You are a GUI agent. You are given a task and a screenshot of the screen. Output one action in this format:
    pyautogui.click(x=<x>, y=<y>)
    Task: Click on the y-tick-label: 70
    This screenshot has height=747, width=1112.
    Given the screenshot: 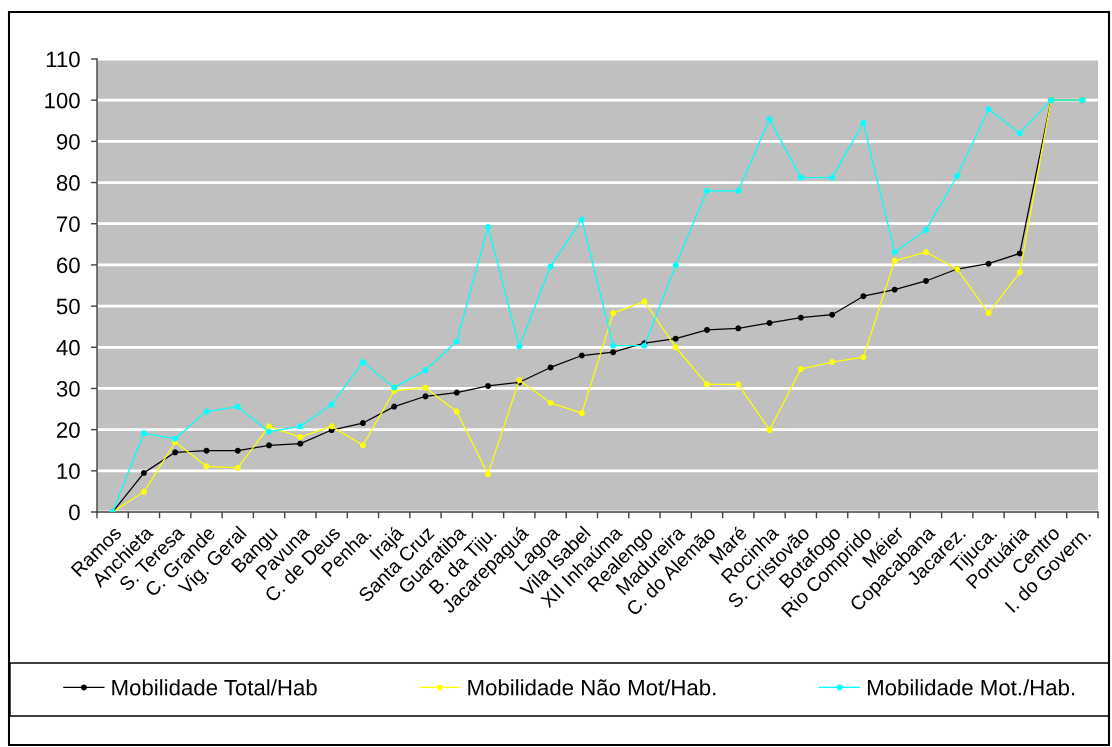 What is the action you would take?
    pyautogui.click(x=68, y=224)
    